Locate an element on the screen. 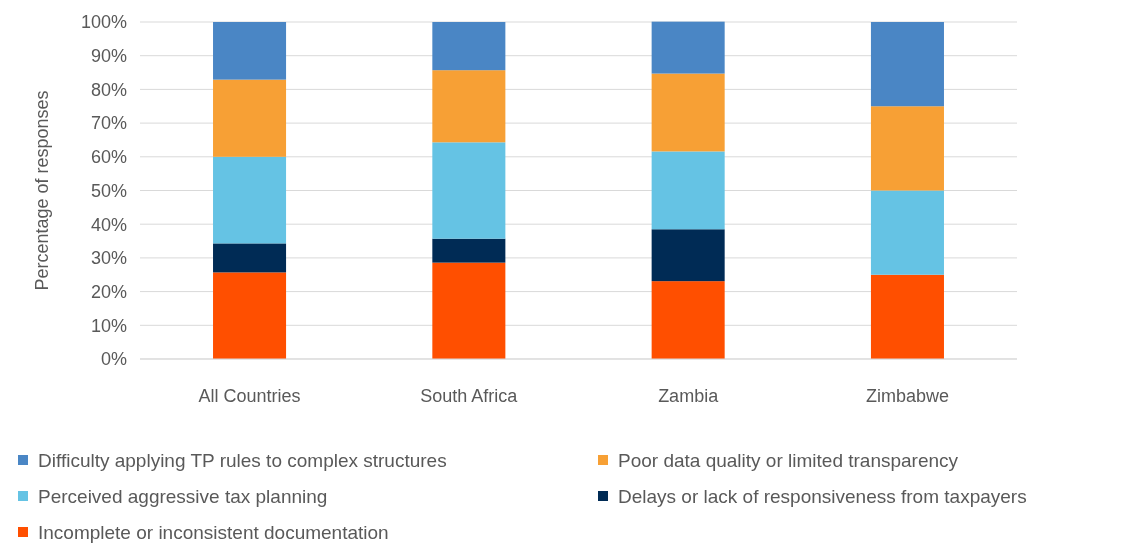  x-tick-label: All Countries is located at coordinates (249, 396).